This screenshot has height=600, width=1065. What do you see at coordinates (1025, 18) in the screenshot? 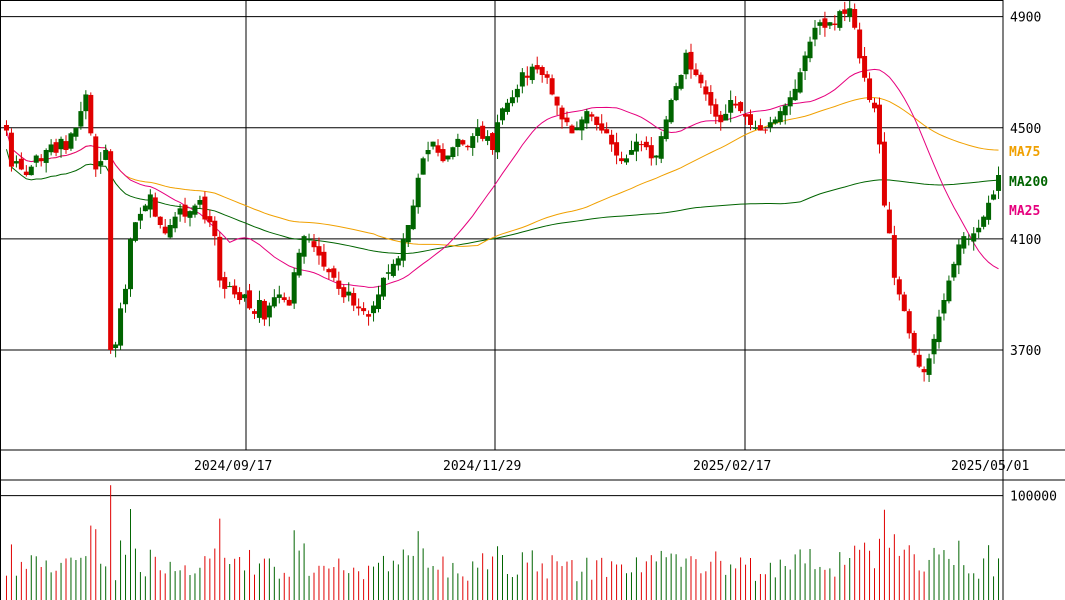
I see `price-tick-label: 4900` at bounding box center [1025, 18].